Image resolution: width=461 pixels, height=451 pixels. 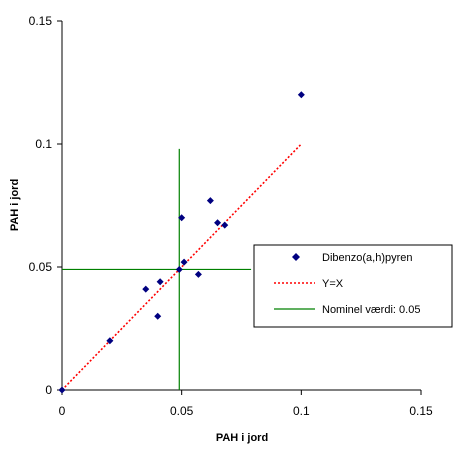 What do you see at coordinates (43, 144) in the screenshot?
I see `y-tick-label: 0.1` at bounding box center [43, 144].